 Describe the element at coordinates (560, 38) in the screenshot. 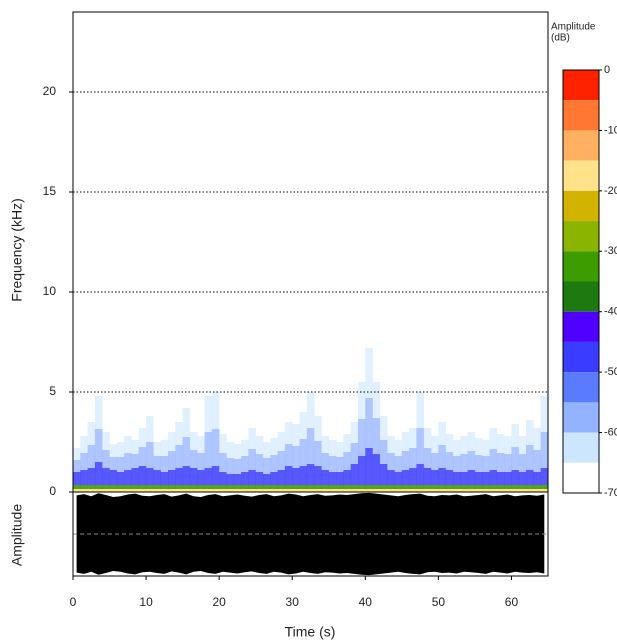

I see `colorbar-title: (dB)` at that location.